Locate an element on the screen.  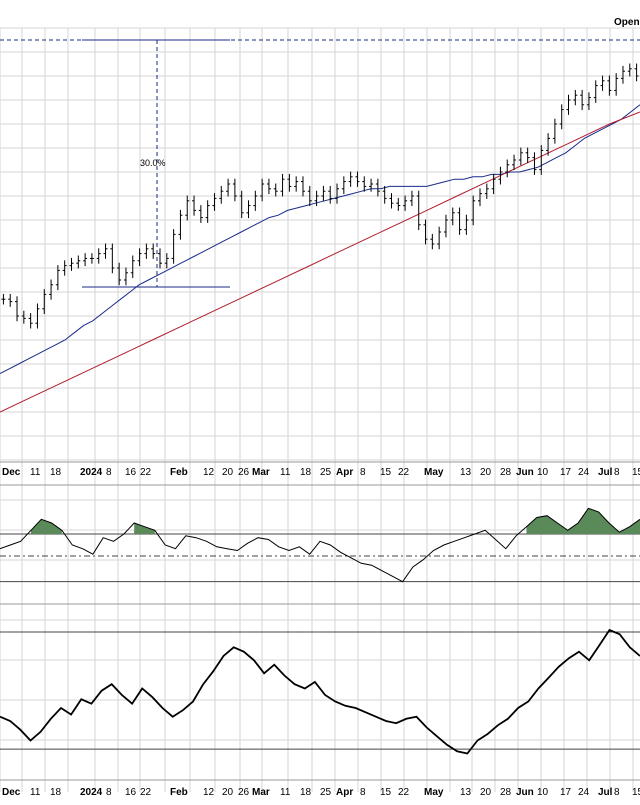
indicator-overbought-fill is located at coordinates (144, 528).